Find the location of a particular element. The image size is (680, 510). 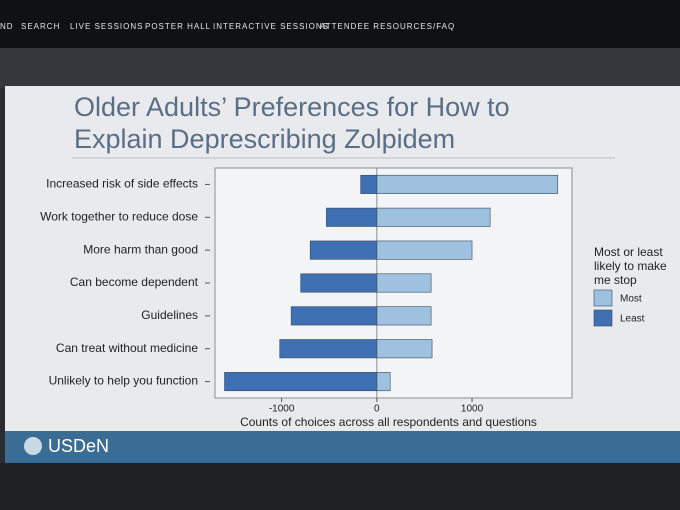

category-label: Unlikely to help you function is located at coordinates (123, 381).